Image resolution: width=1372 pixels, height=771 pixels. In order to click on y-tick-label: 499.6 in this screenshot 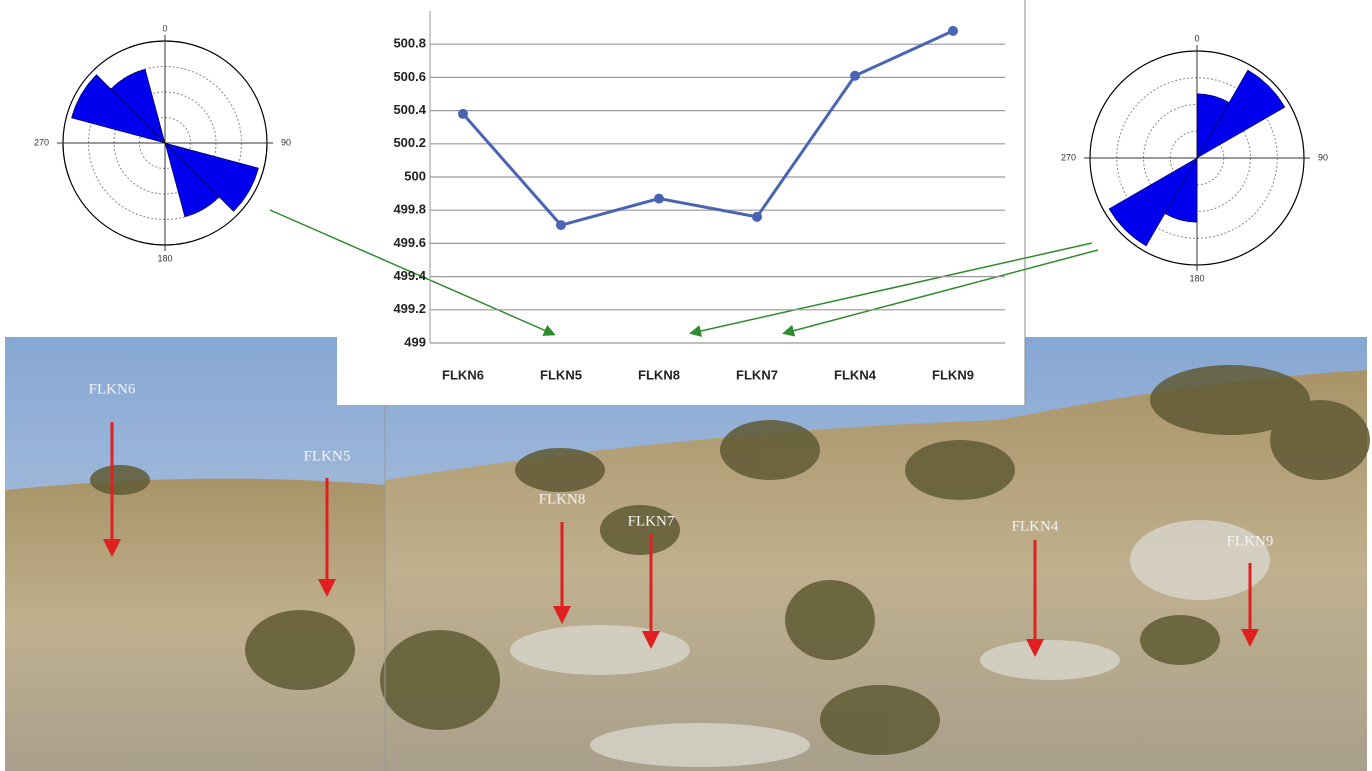, I will do `click(409, 242)`.